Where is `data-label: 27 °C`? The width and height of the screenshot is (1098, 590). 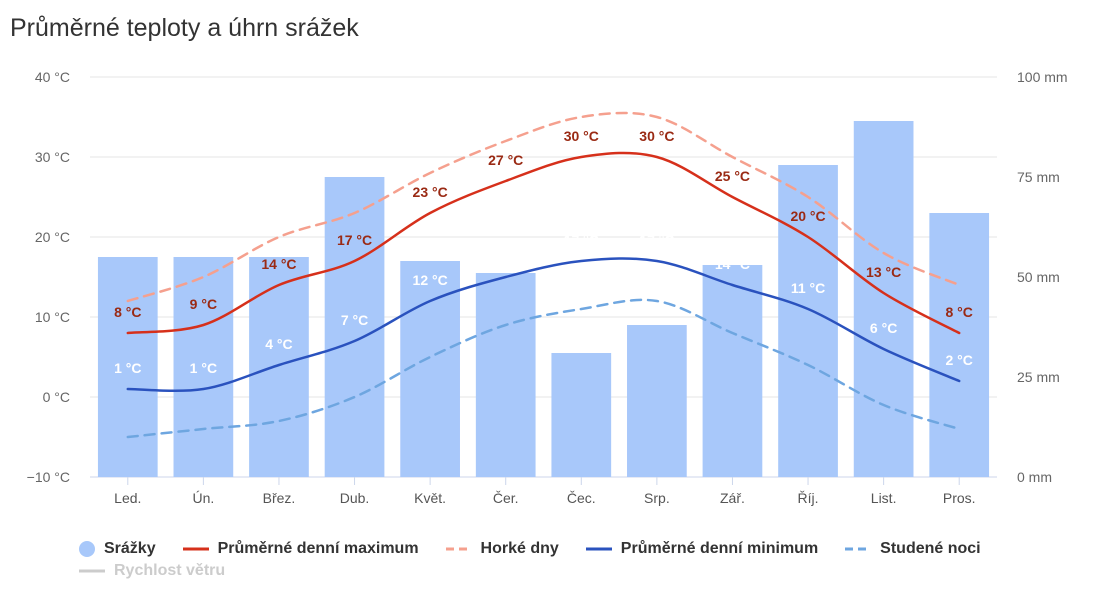
data-label: 27 °C is located at coordinates (505, 160).